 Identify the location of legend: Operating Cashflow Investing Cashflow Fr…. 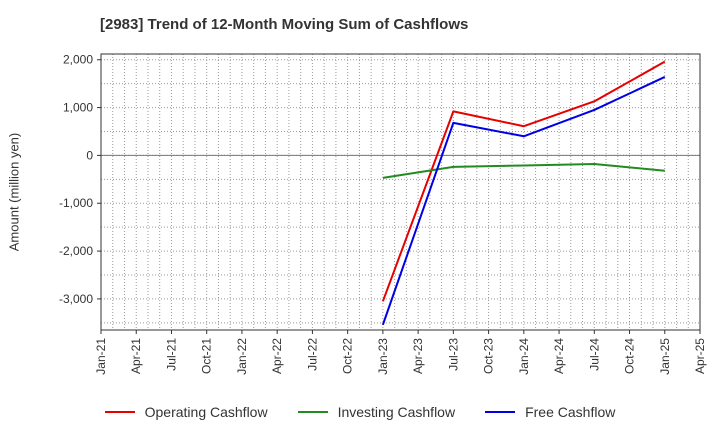
(360, 412).